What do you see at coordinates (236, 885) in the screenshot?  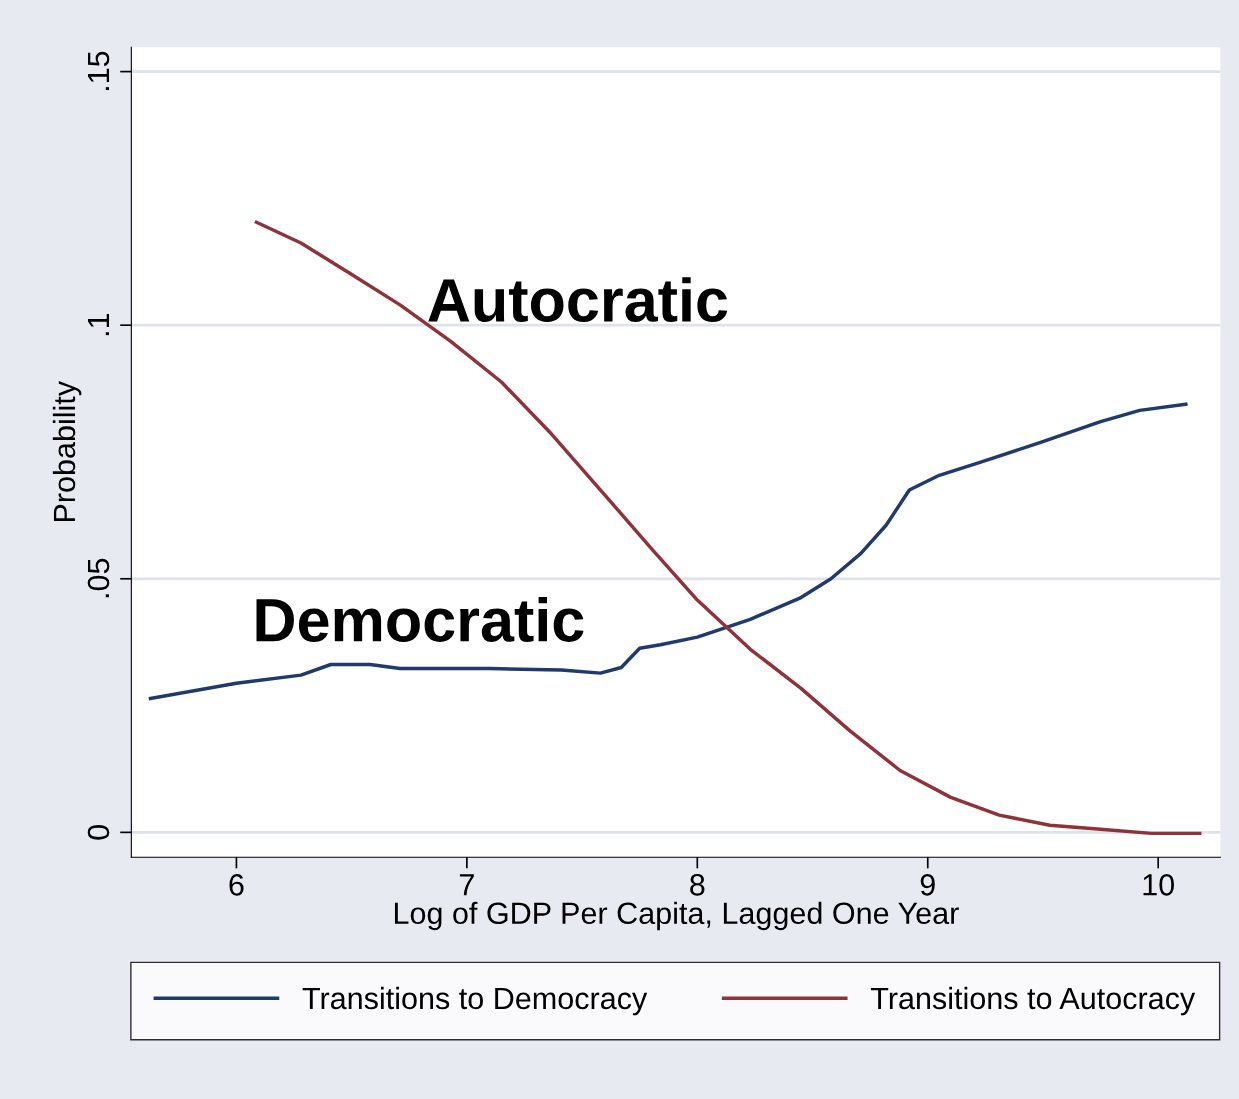 I see `x-tick-label: 6` at bounding box center [236, 885].